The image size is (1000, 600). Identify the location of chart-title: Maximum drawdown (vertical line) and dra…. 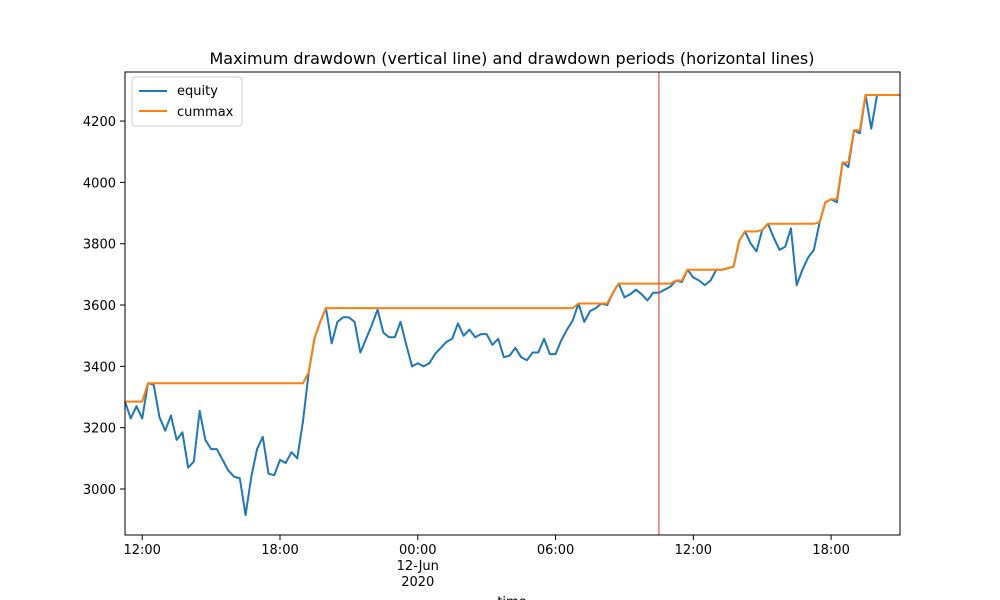
(511, 58).